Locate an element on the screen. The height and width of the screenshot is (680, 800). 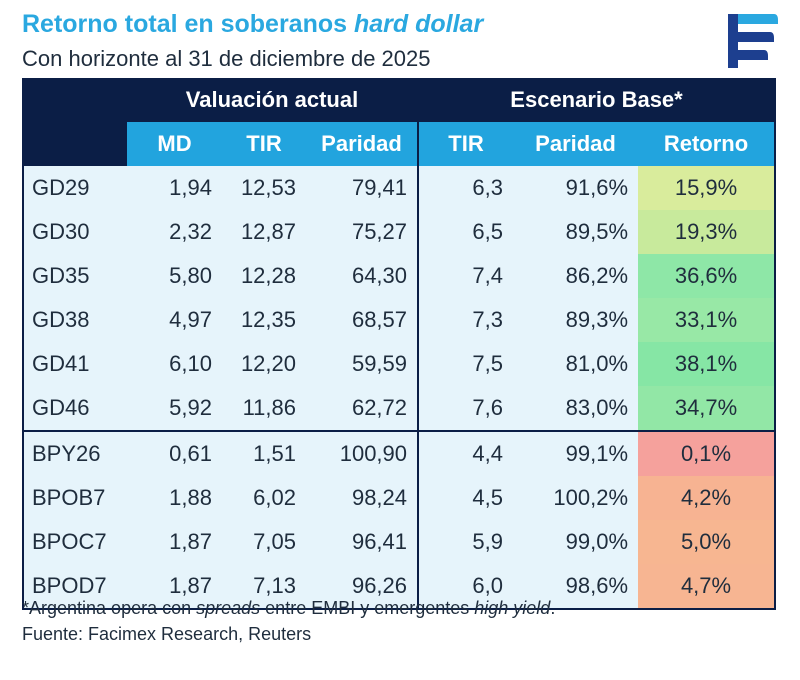
md-cell: 5,80 is located at coordinates (174, 276).